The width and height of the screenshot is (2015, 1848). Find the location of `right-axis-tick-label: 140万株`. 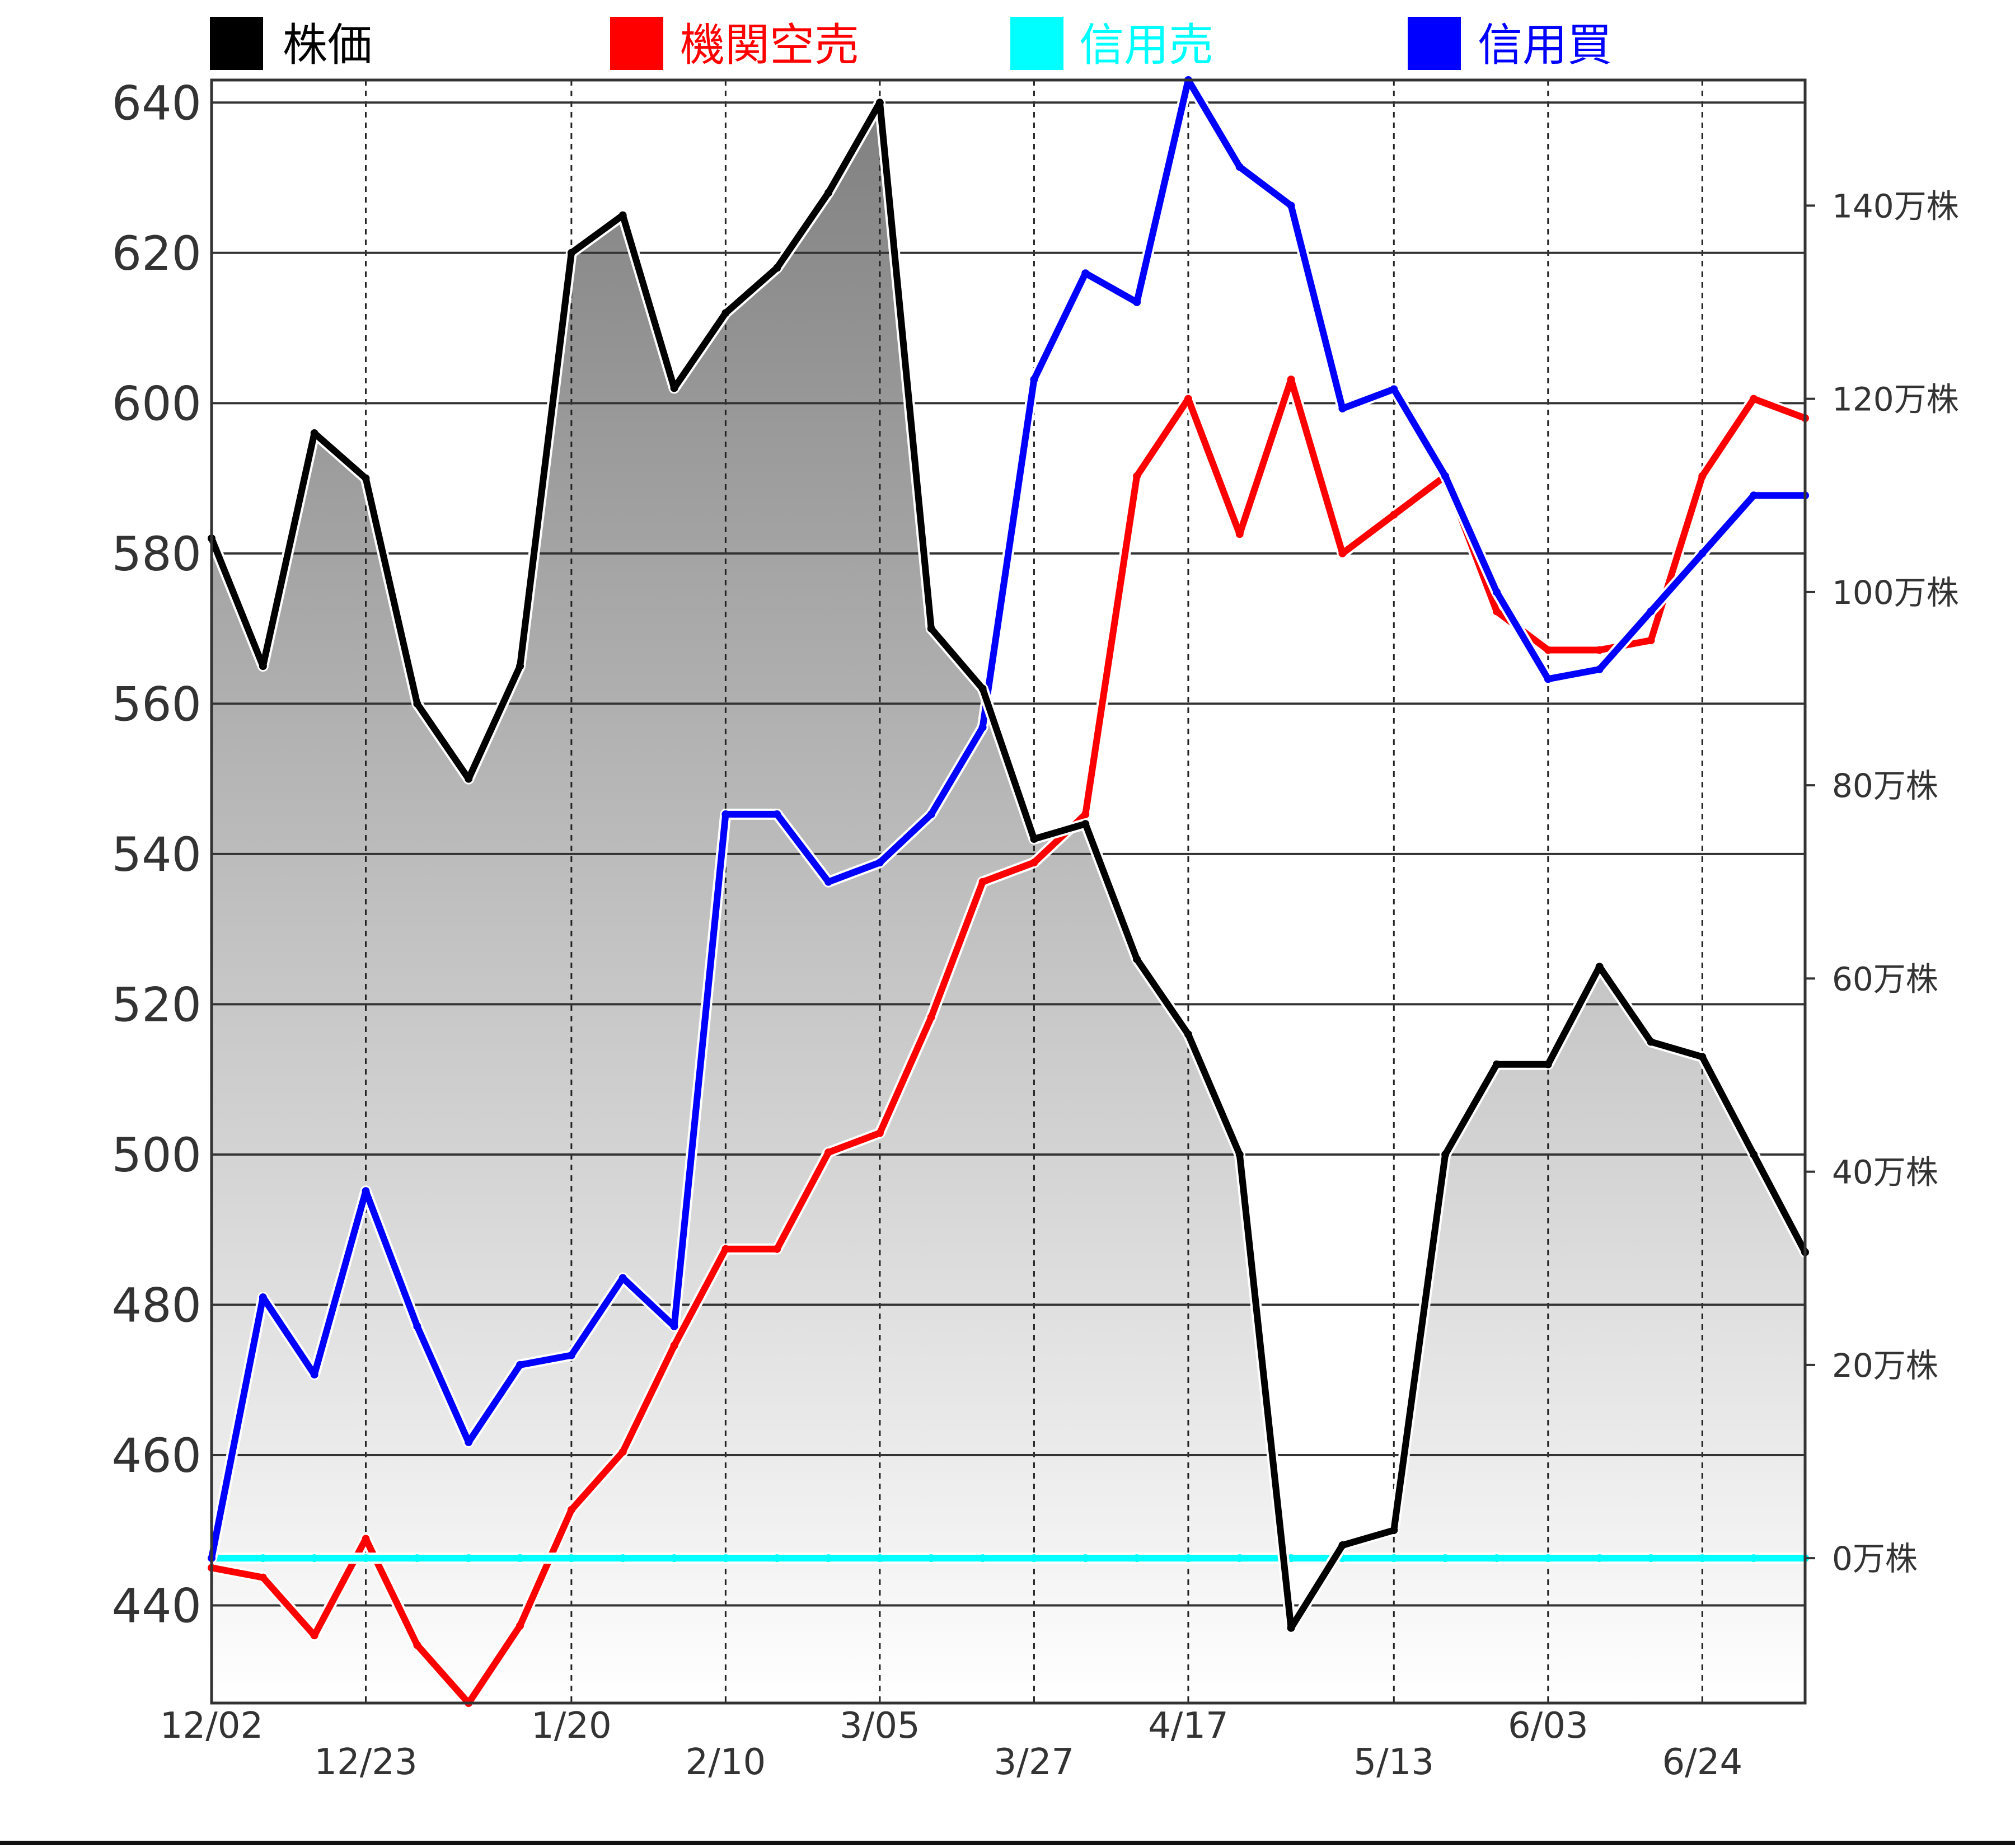

right-axis-tick-label: 140万株 is located at coordinates (1895, 206).